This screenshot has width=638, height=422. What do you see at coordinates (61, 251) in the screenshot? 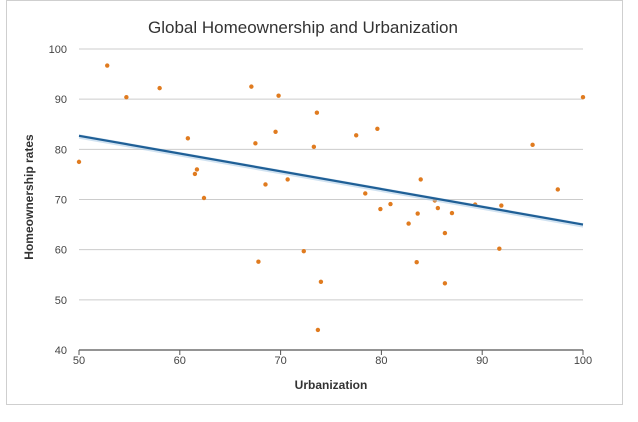
I see `y-tick-label: 60` at bounding box center [61, 251].